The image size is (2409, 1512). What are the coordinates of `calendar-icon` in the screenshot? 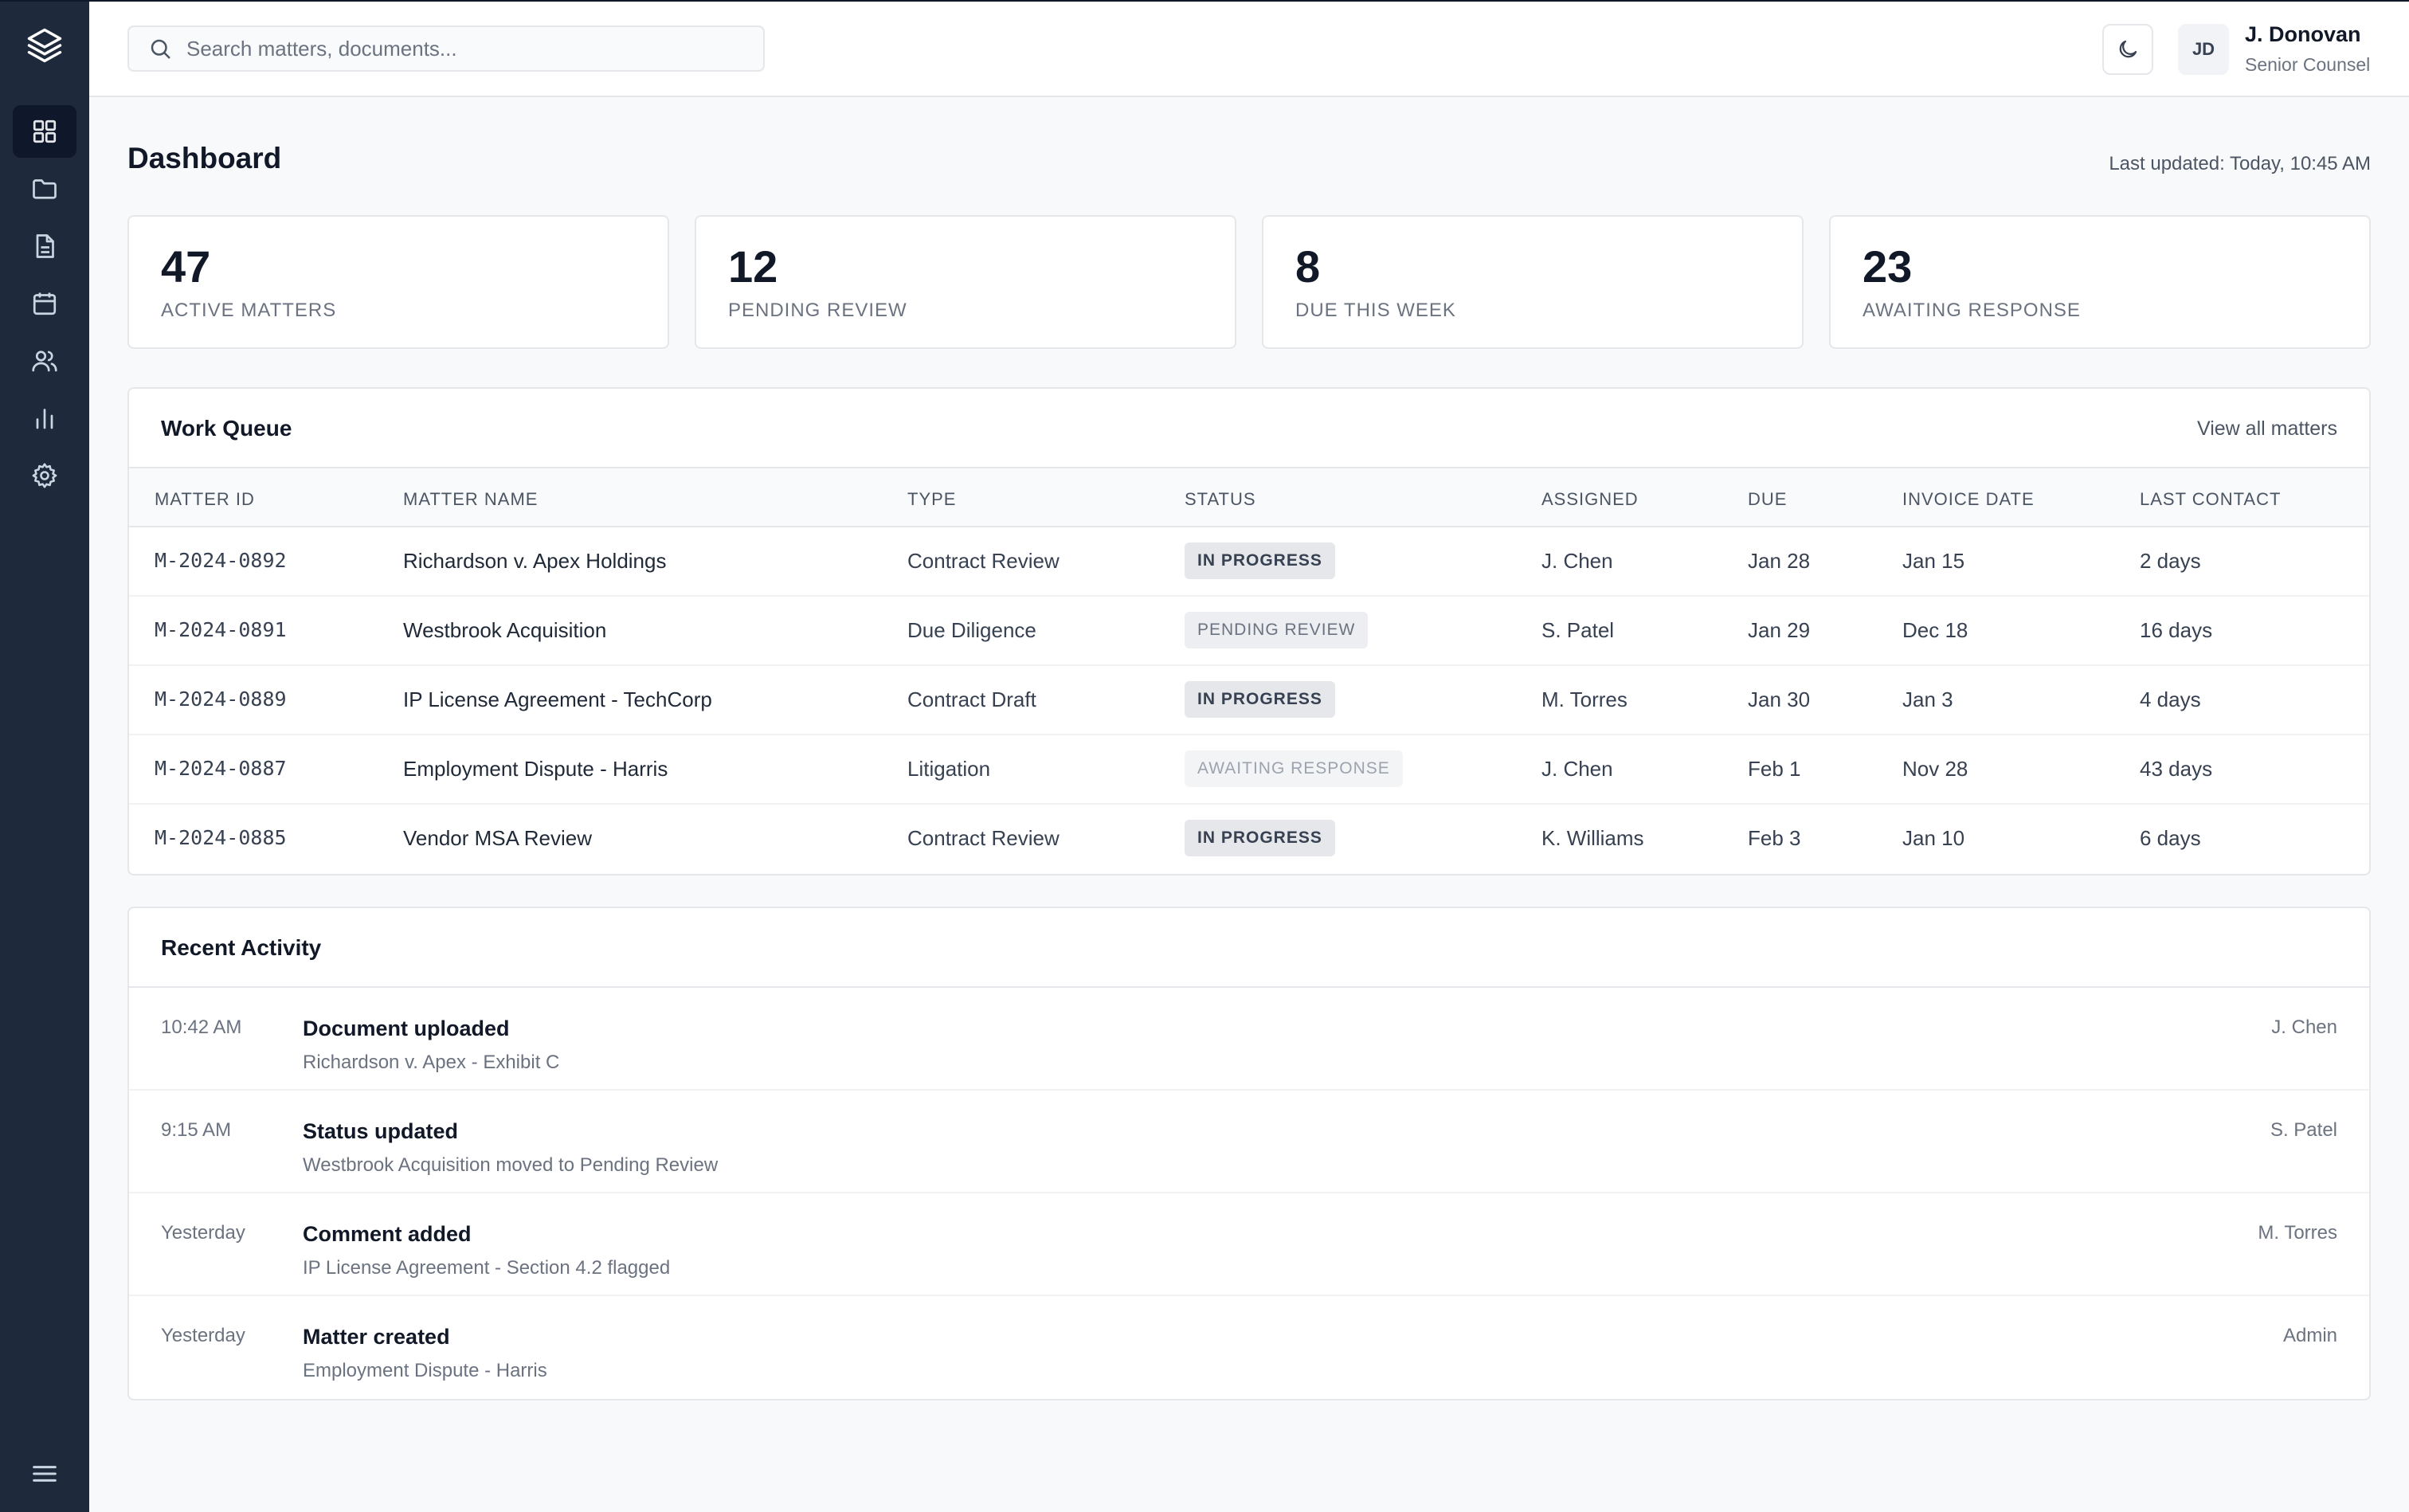 It's located at (45, 303).